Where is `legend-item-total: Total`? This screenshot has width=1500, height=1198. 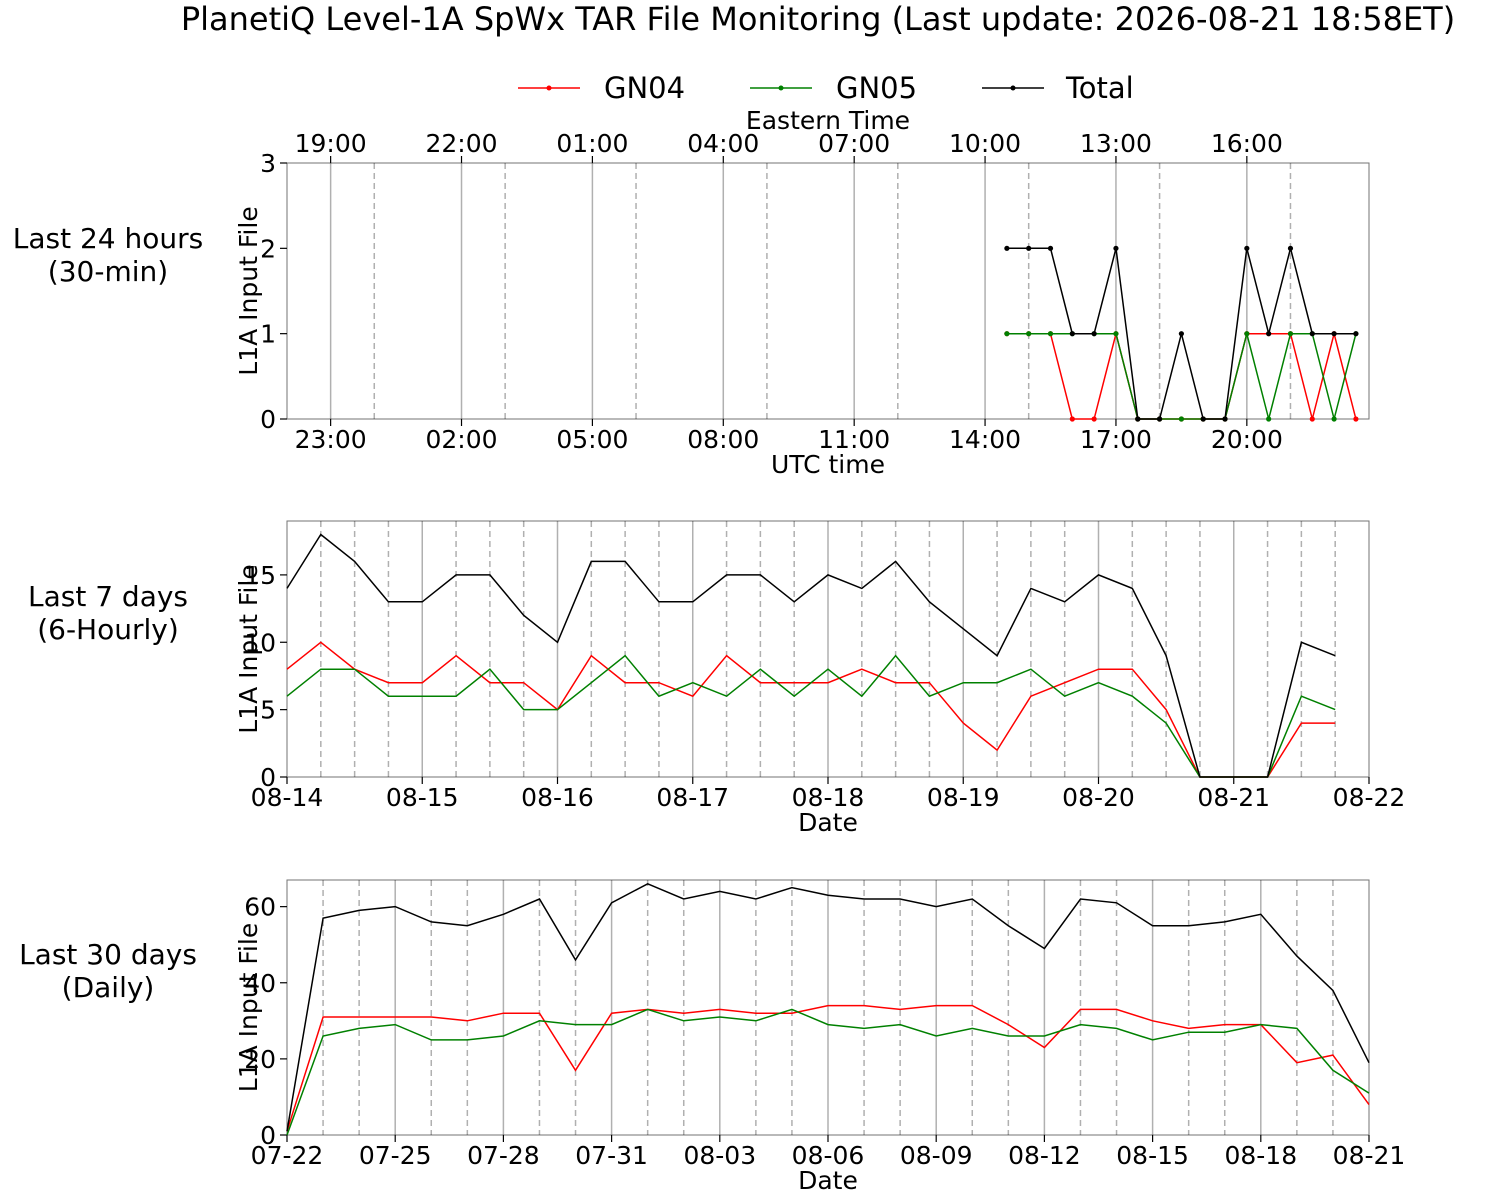 legend-item-total: Total is located at coordinates (1058, 88).